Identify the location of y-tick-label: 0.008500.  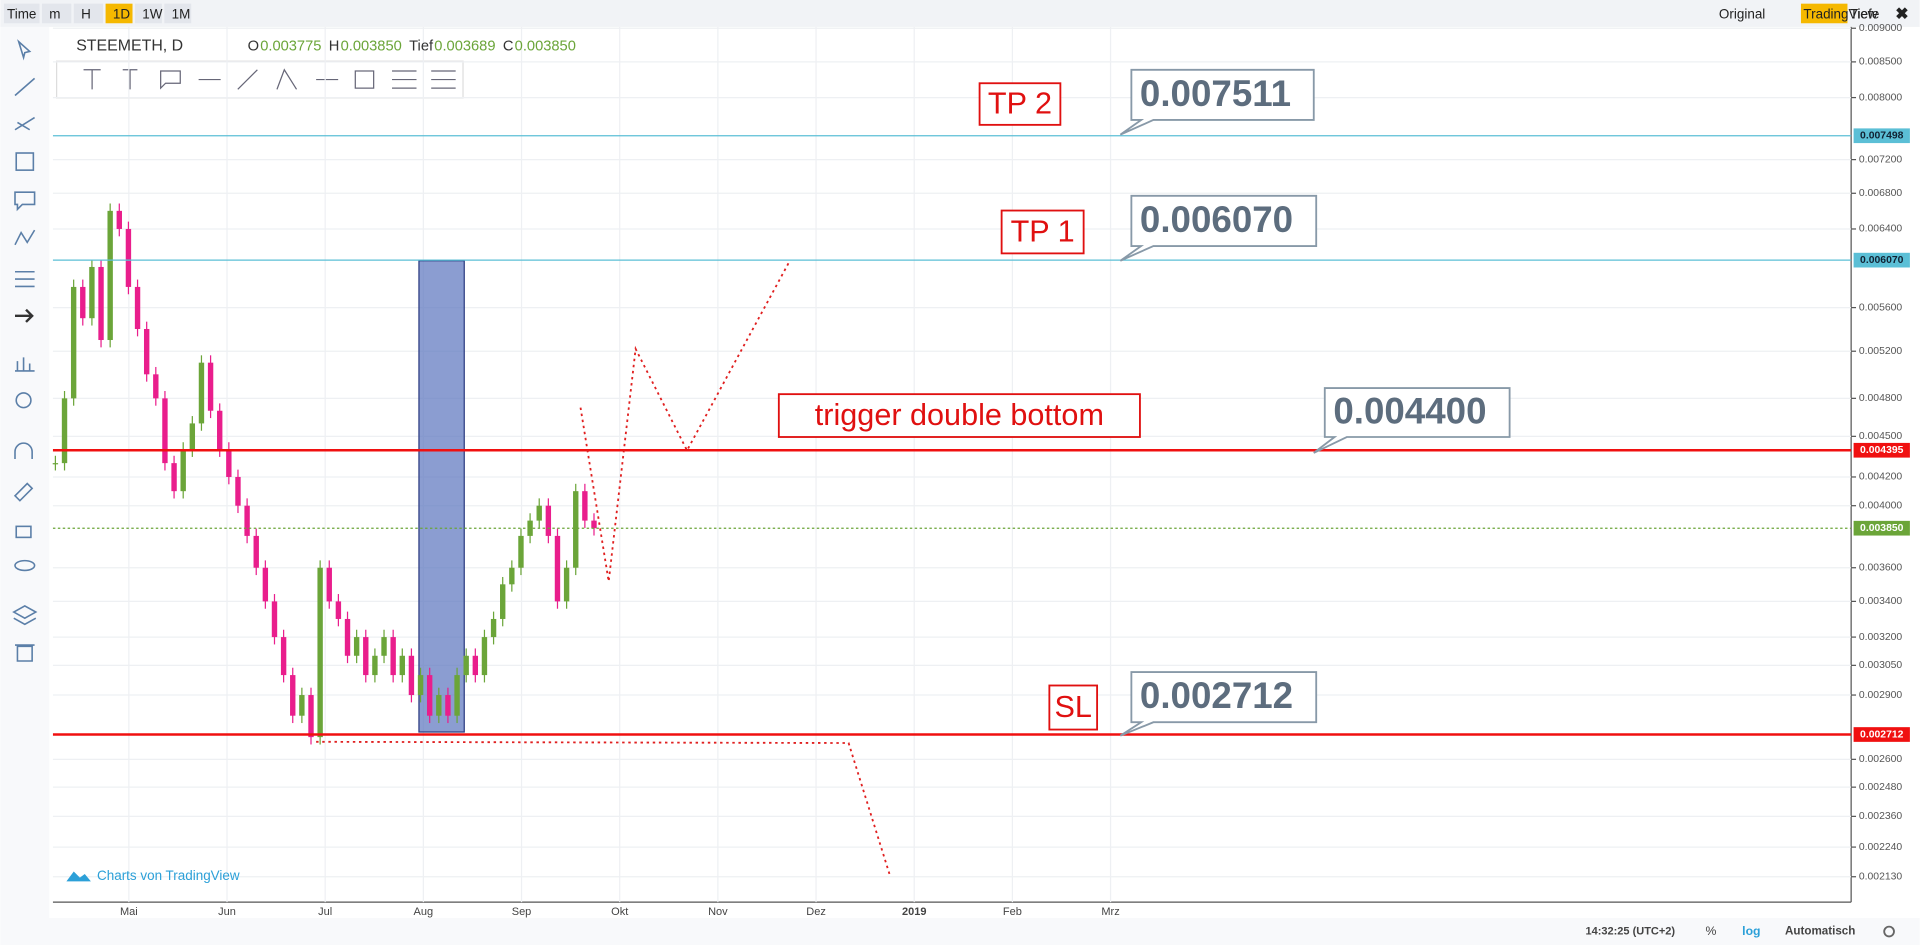
(1881, 62).